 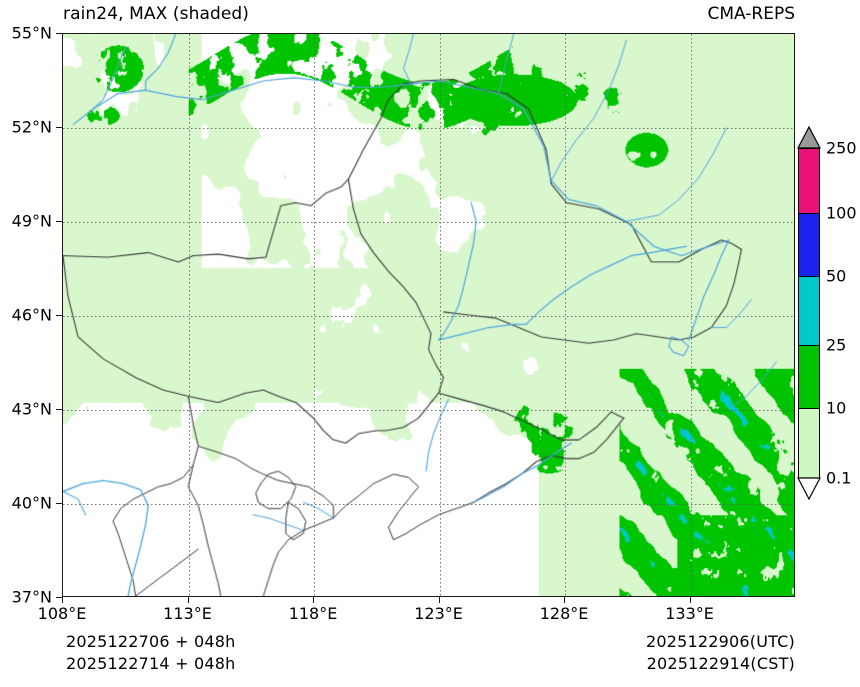 I want to click on y-tick-label: 40°N, so click(x=31, y=503).